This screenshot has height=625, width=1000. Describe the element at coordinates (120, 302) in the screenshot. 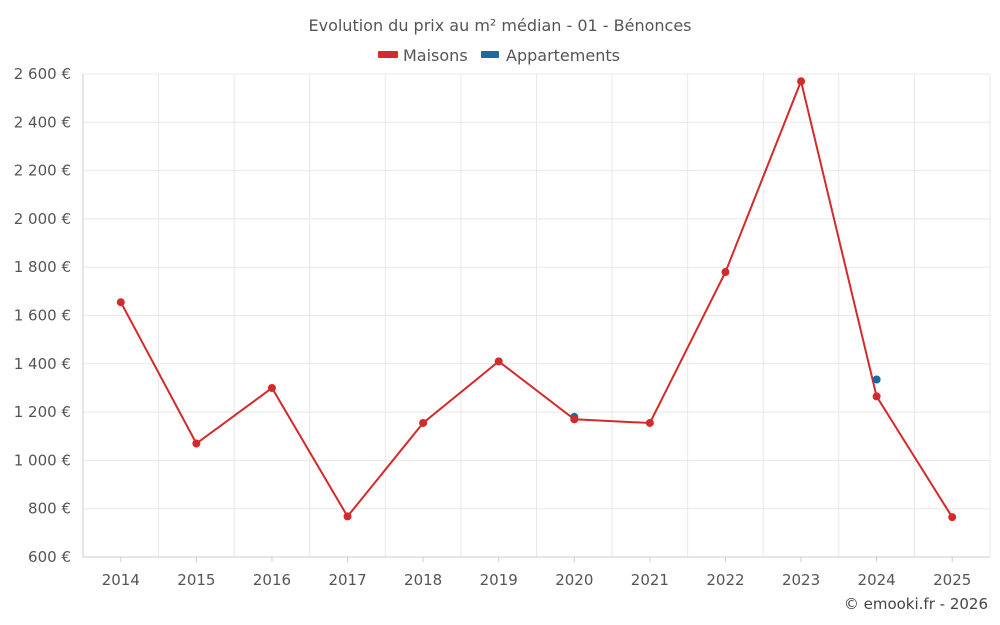

I see `data-point-maisons-2014` at that location.